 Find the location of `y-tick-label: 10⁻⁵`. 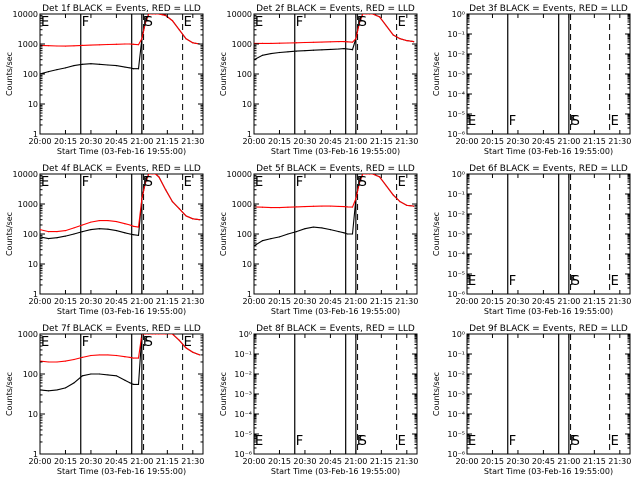

y-tick-label: 10⁻⁵ is located at coordinates (456, 274).